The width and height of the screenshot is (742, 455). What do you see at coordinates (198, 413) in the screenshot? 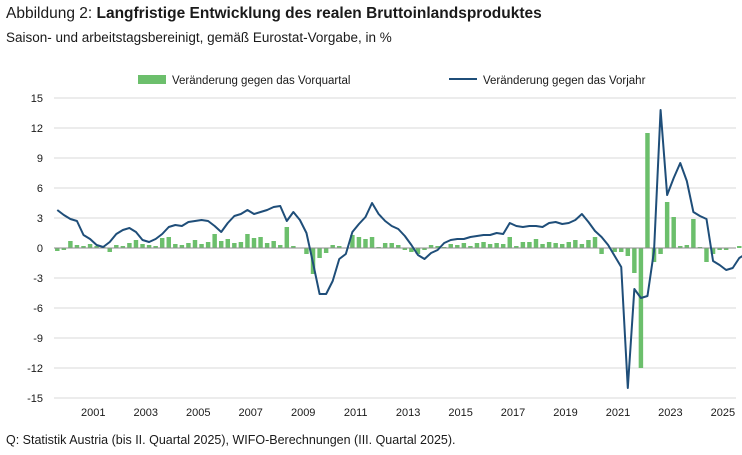
I see `x-tick-label: 2005` at bounding box center [198, 413].